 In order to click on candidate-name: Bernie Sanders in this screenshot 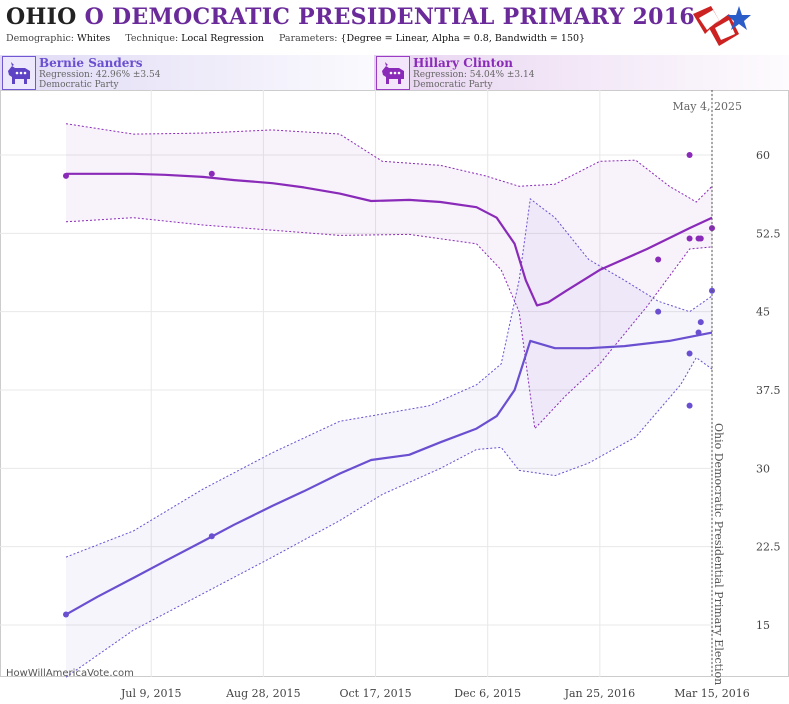, I will do `click(91, 63)`.